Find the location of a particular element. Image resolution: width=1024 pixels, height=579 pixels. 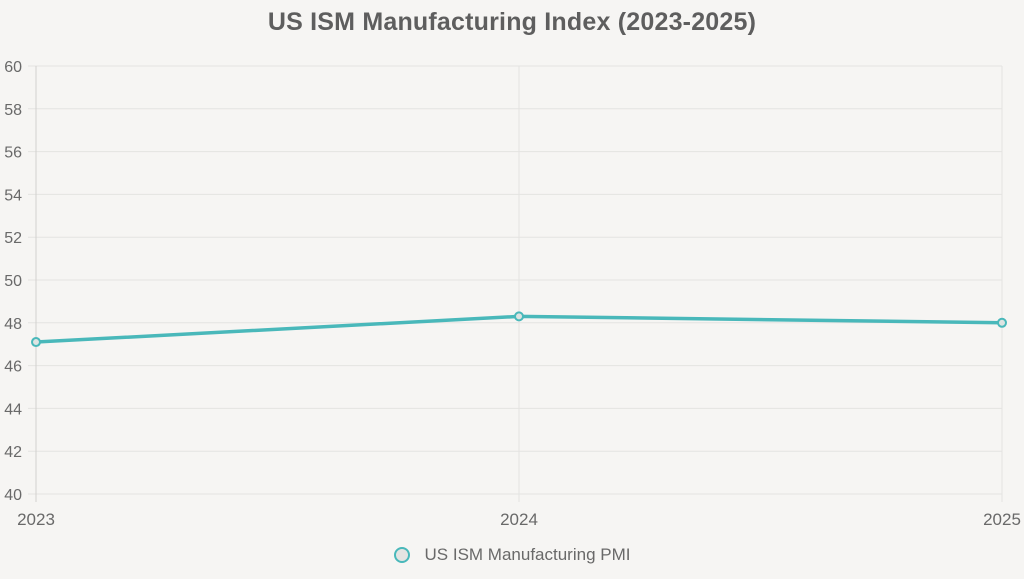

x-tick-label-2024: 2024 is located at coordinates (519, 519).